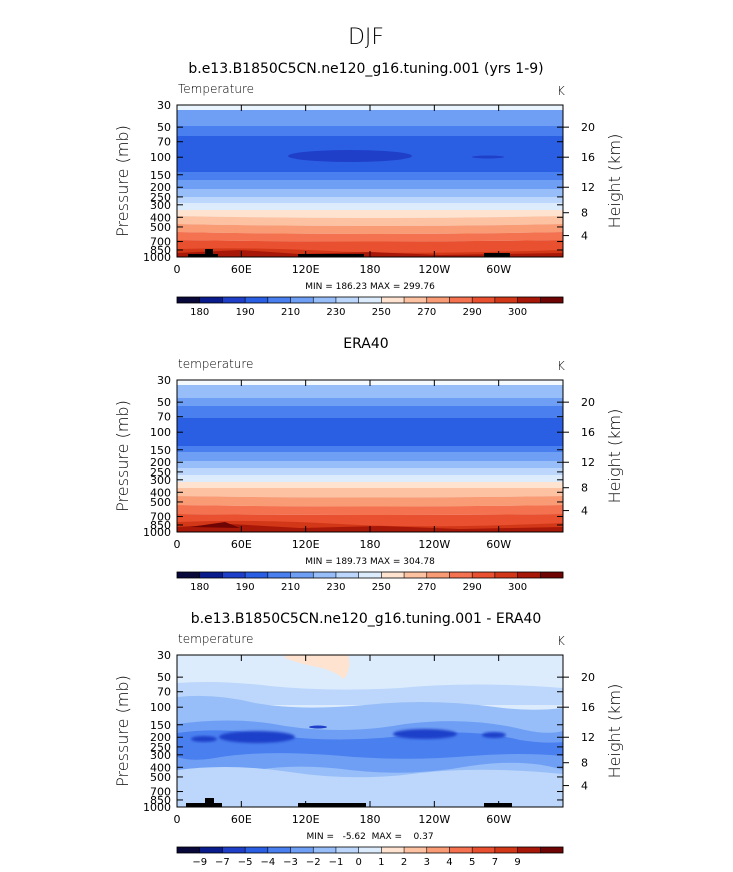 This screenshot has height=872, width=733. Describe the element at coordinates (122, 731) in the screenshot. I see `panel-diff-ylabel: Pressure (mb)` at that location.